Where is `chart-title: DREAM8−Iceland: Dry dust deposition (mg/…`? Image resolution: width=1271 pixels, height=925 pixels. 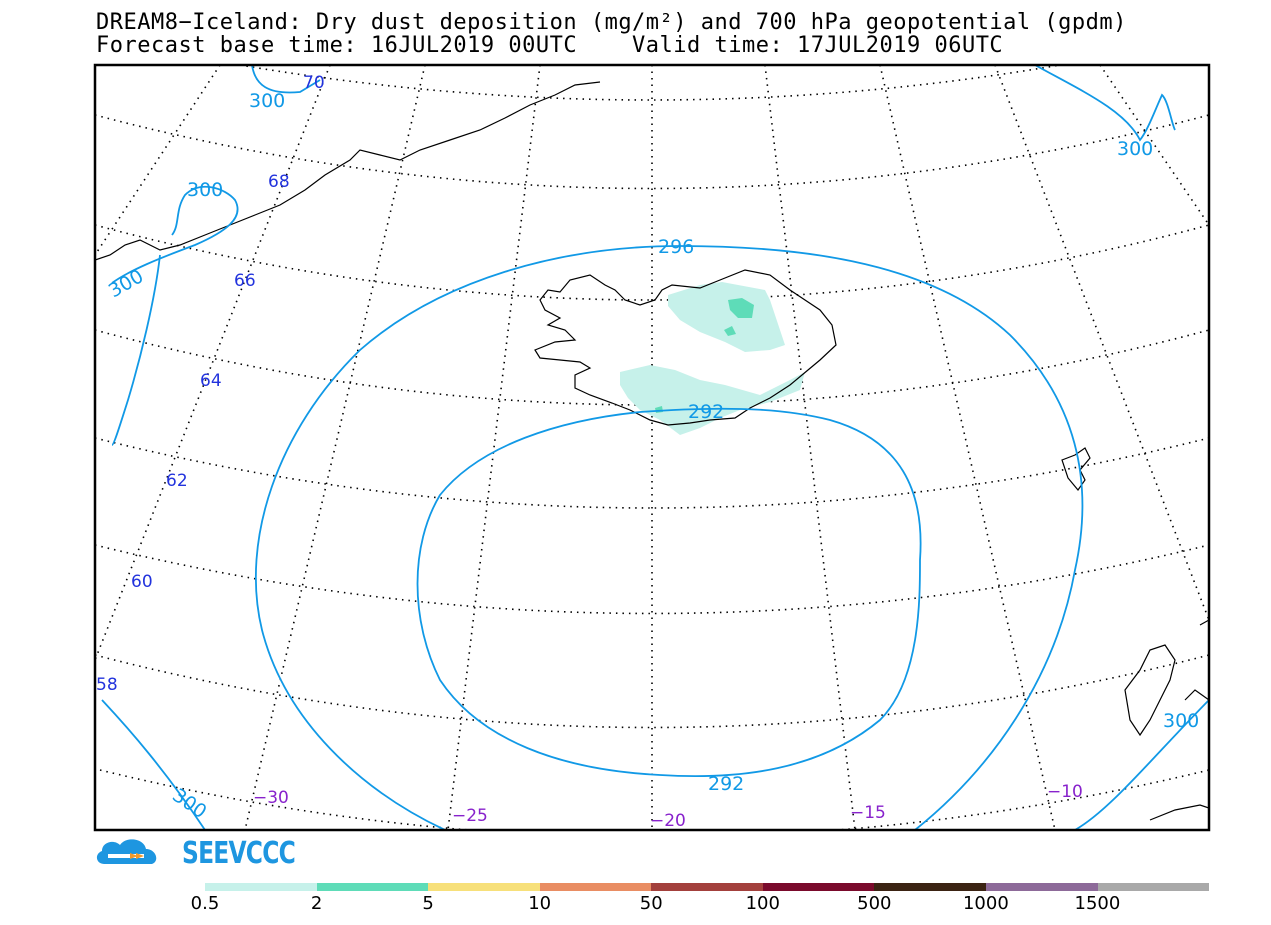
chart-title: DREAM8−Iceland: Dry dust deposition (mg/… is located at coordinates (611, 22).